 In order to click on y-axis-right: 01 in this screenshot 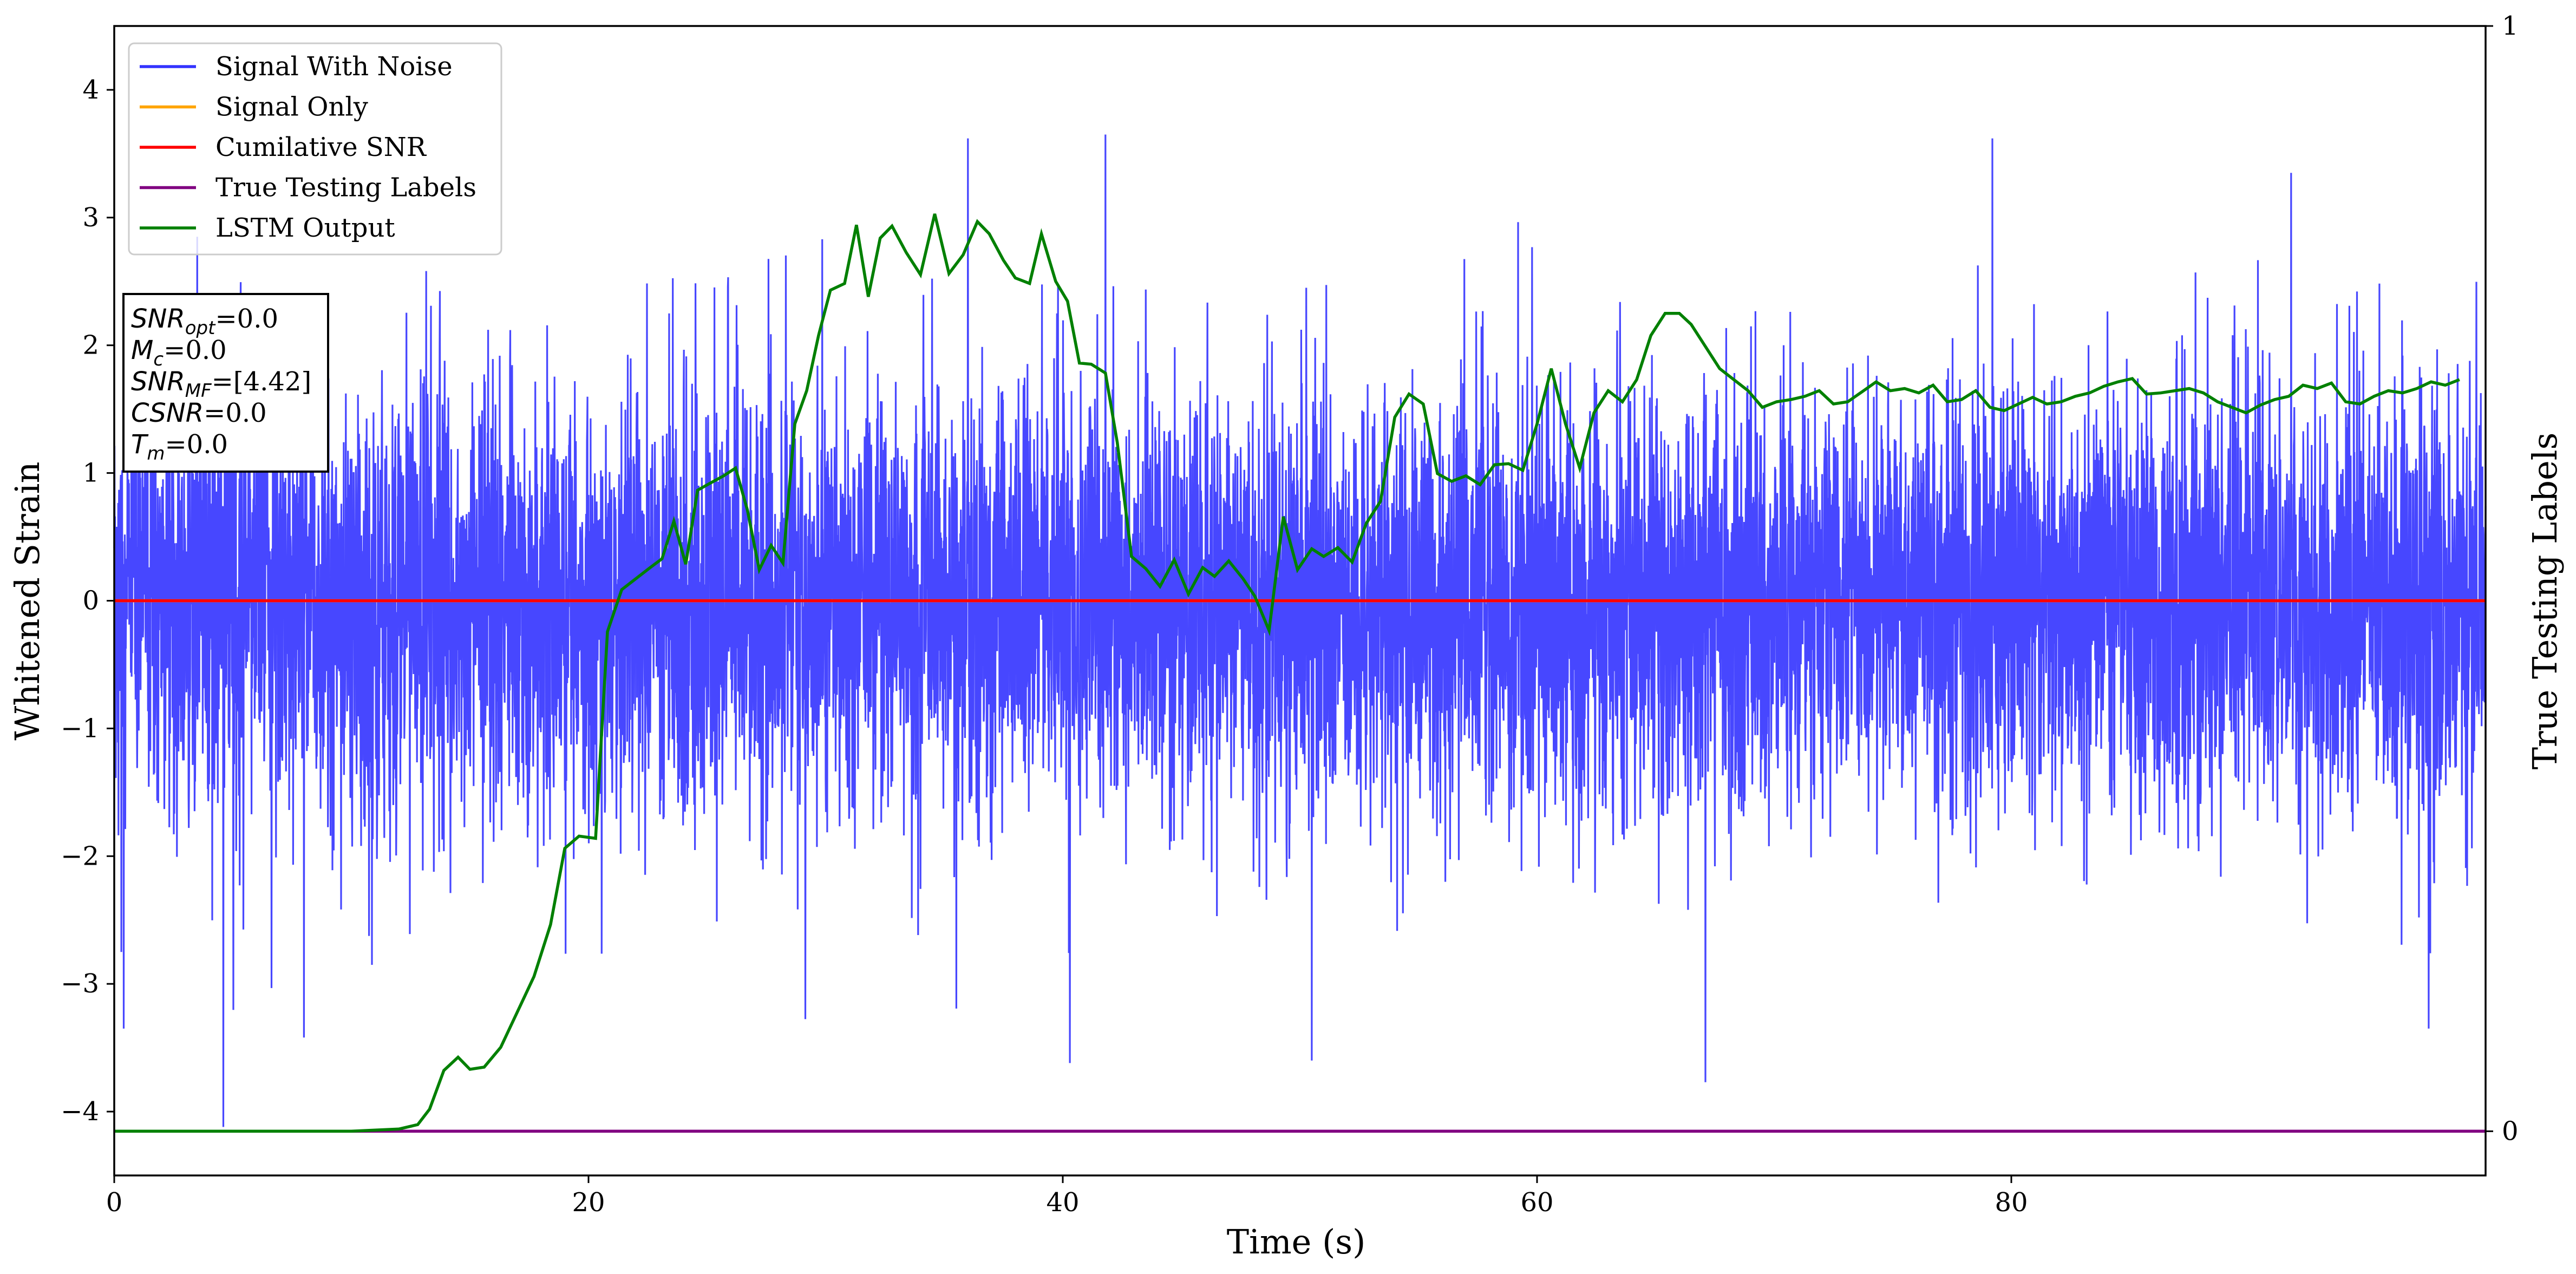, I will do `click(2502, 578)`.